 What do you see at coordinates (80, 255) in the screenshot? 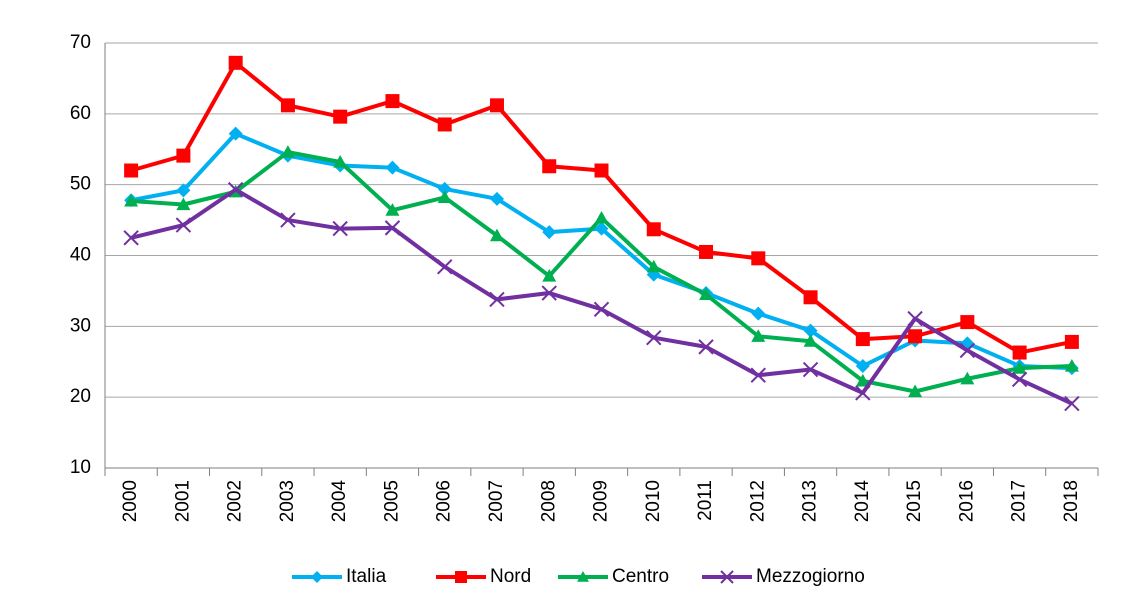
I see `y-tick-label: 40` at bounding box center [80, 255].